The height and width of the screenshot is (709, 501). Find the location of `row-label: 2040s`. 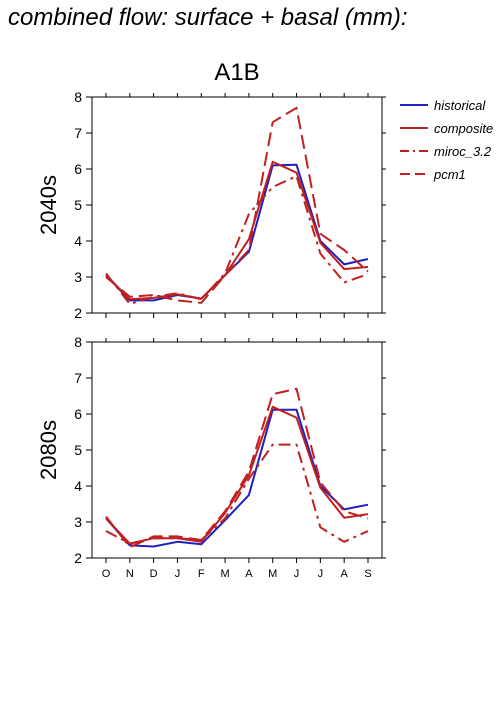

row-label: 2040s is located at coordinates (48, 205).